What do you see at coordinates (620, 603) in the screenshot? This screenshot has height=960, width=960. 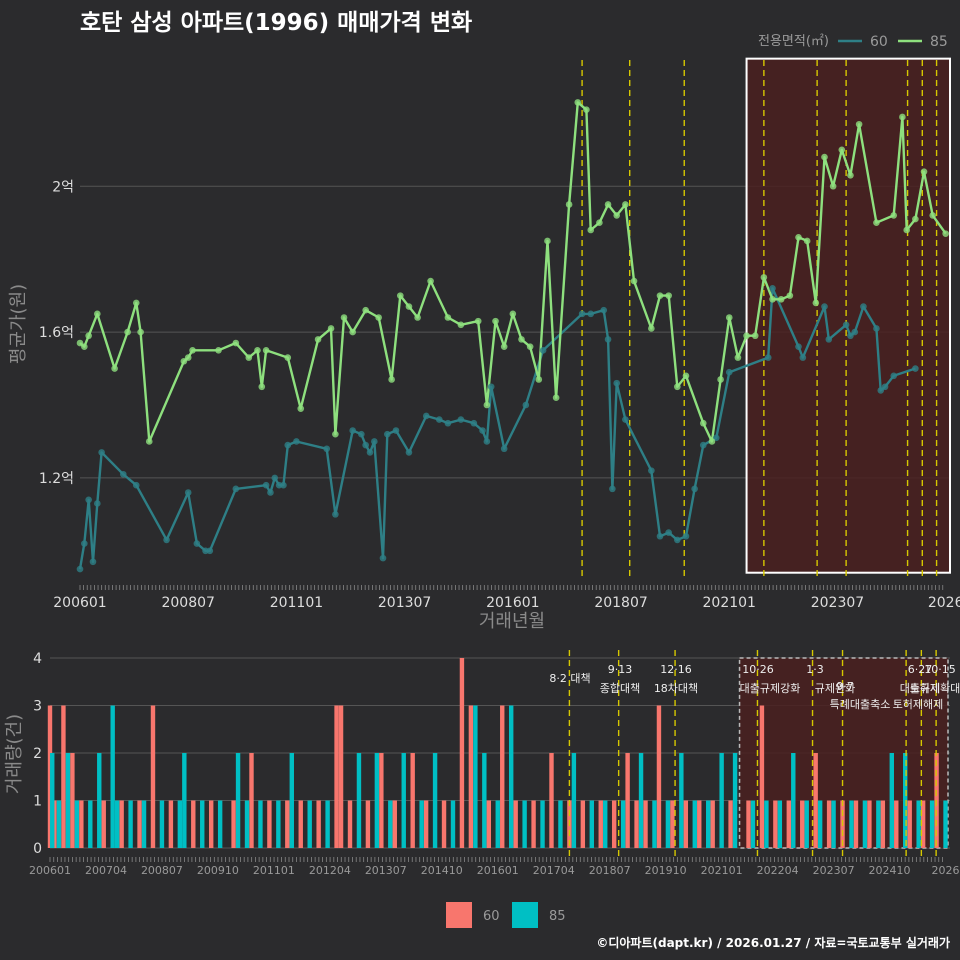 I see `top-x-tick-label: 201807` at bounding box center [620, 603].